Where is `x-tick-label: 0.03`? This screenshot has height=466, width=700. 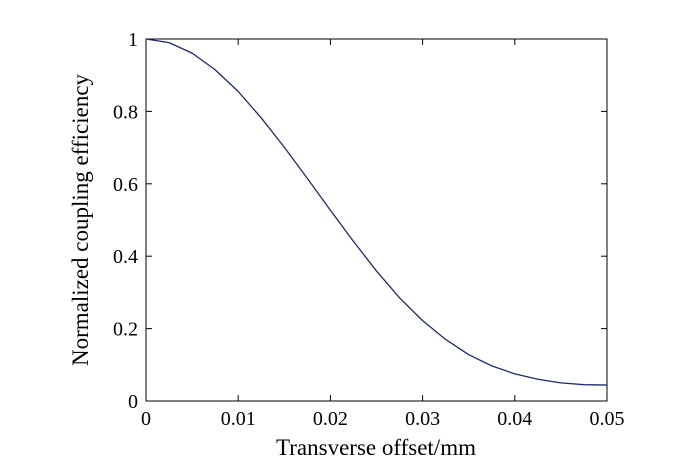
x-tick-label: 0.03 is located at coordinates (422, 419).